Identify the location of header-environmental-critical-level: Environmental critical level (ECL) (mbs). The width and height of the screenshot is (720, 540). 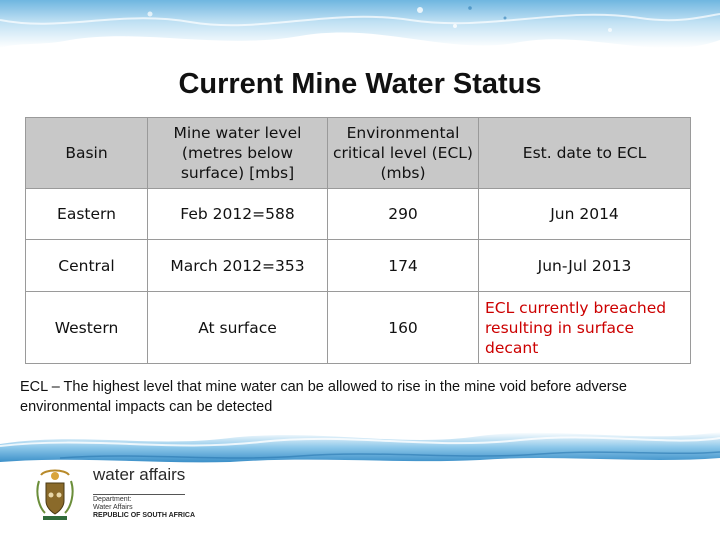
(403, 153).